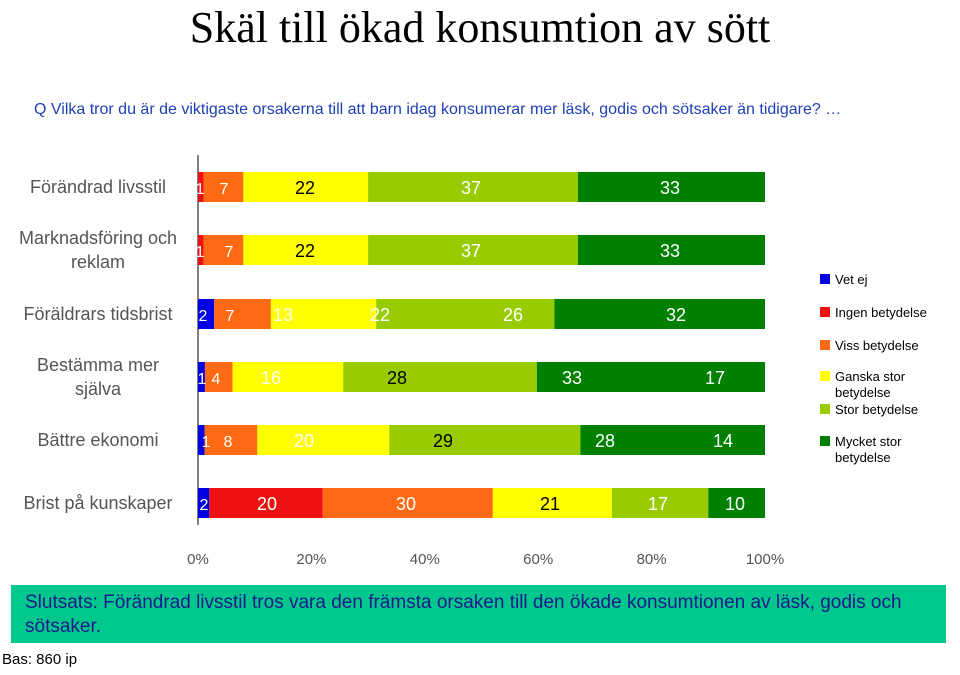 This screenshot has height=675, width=960. Describe the element at coordinates (98, 187) in the screenshot. I see `category-label: Förändrad livsstil` at that location.